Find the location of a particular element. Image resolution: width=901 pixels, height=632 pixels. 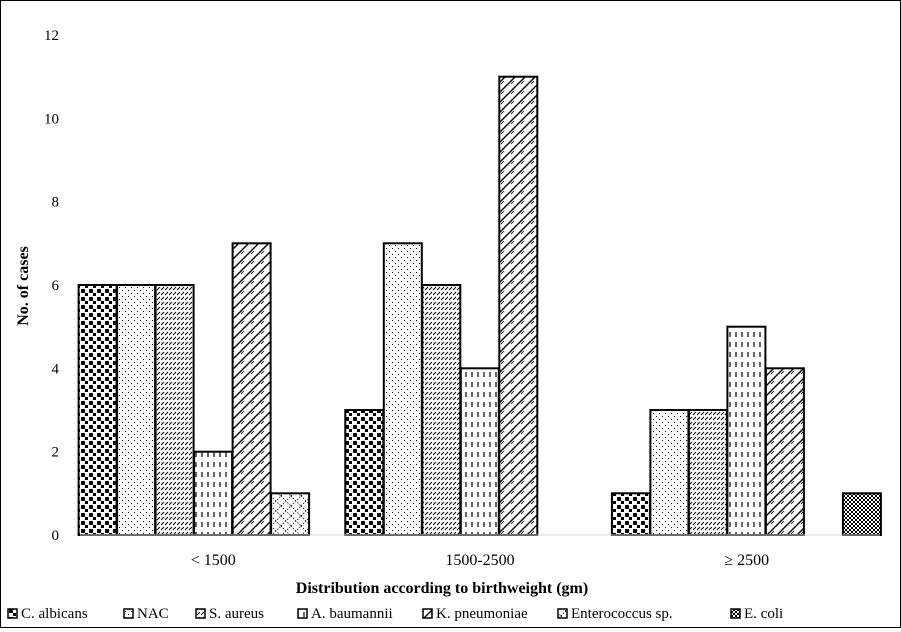

x-category-label: 1500-2500 is located at coordinates (479, 560).